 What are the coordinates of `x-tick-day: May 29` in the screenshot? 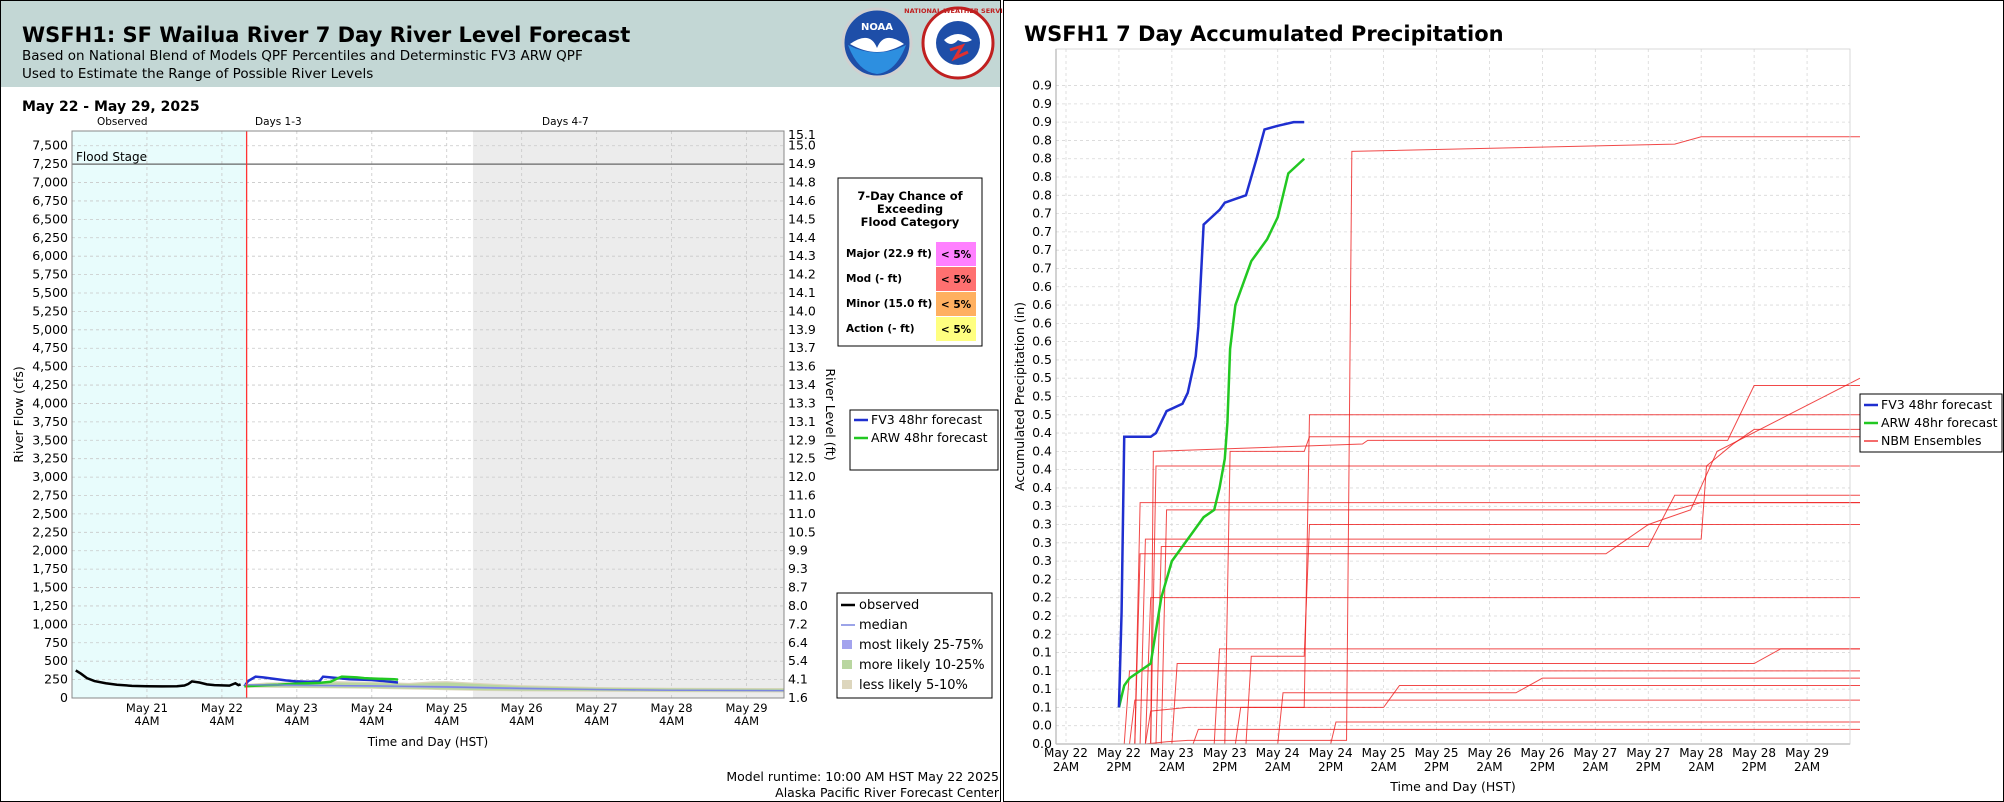 It's located at (746, 708).